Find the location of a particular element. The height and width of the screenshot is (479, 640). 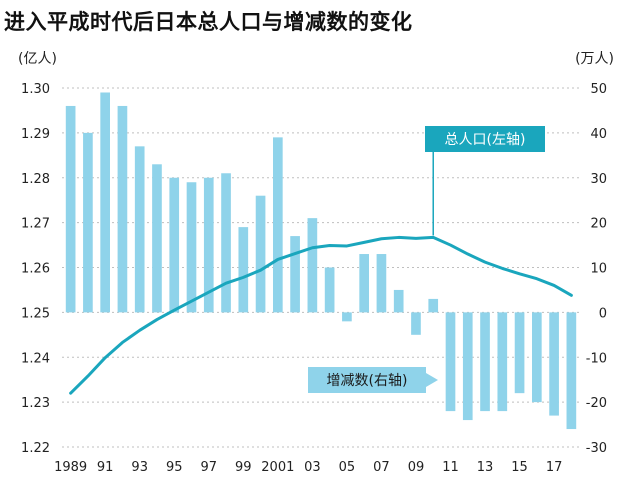

left-tick-label: 1.27 is located at coordinates (35, 224).